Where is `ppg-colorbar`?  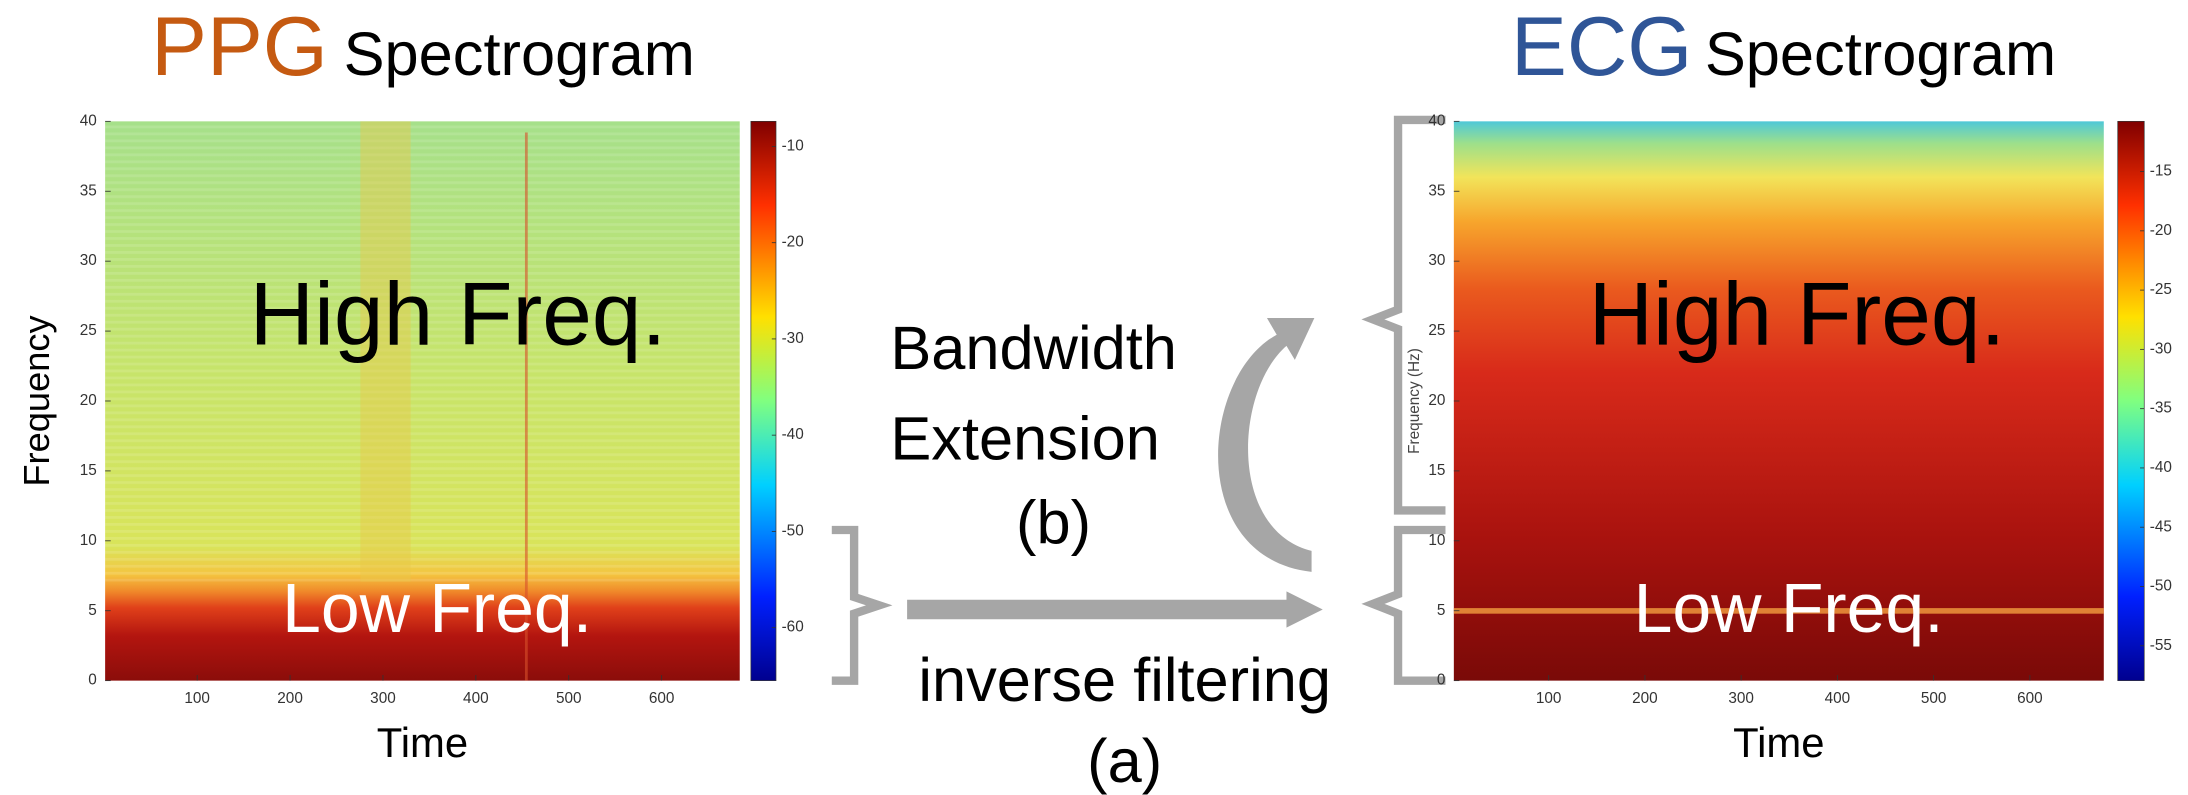
ppg-colorbar is located at coordinates (763, 400).